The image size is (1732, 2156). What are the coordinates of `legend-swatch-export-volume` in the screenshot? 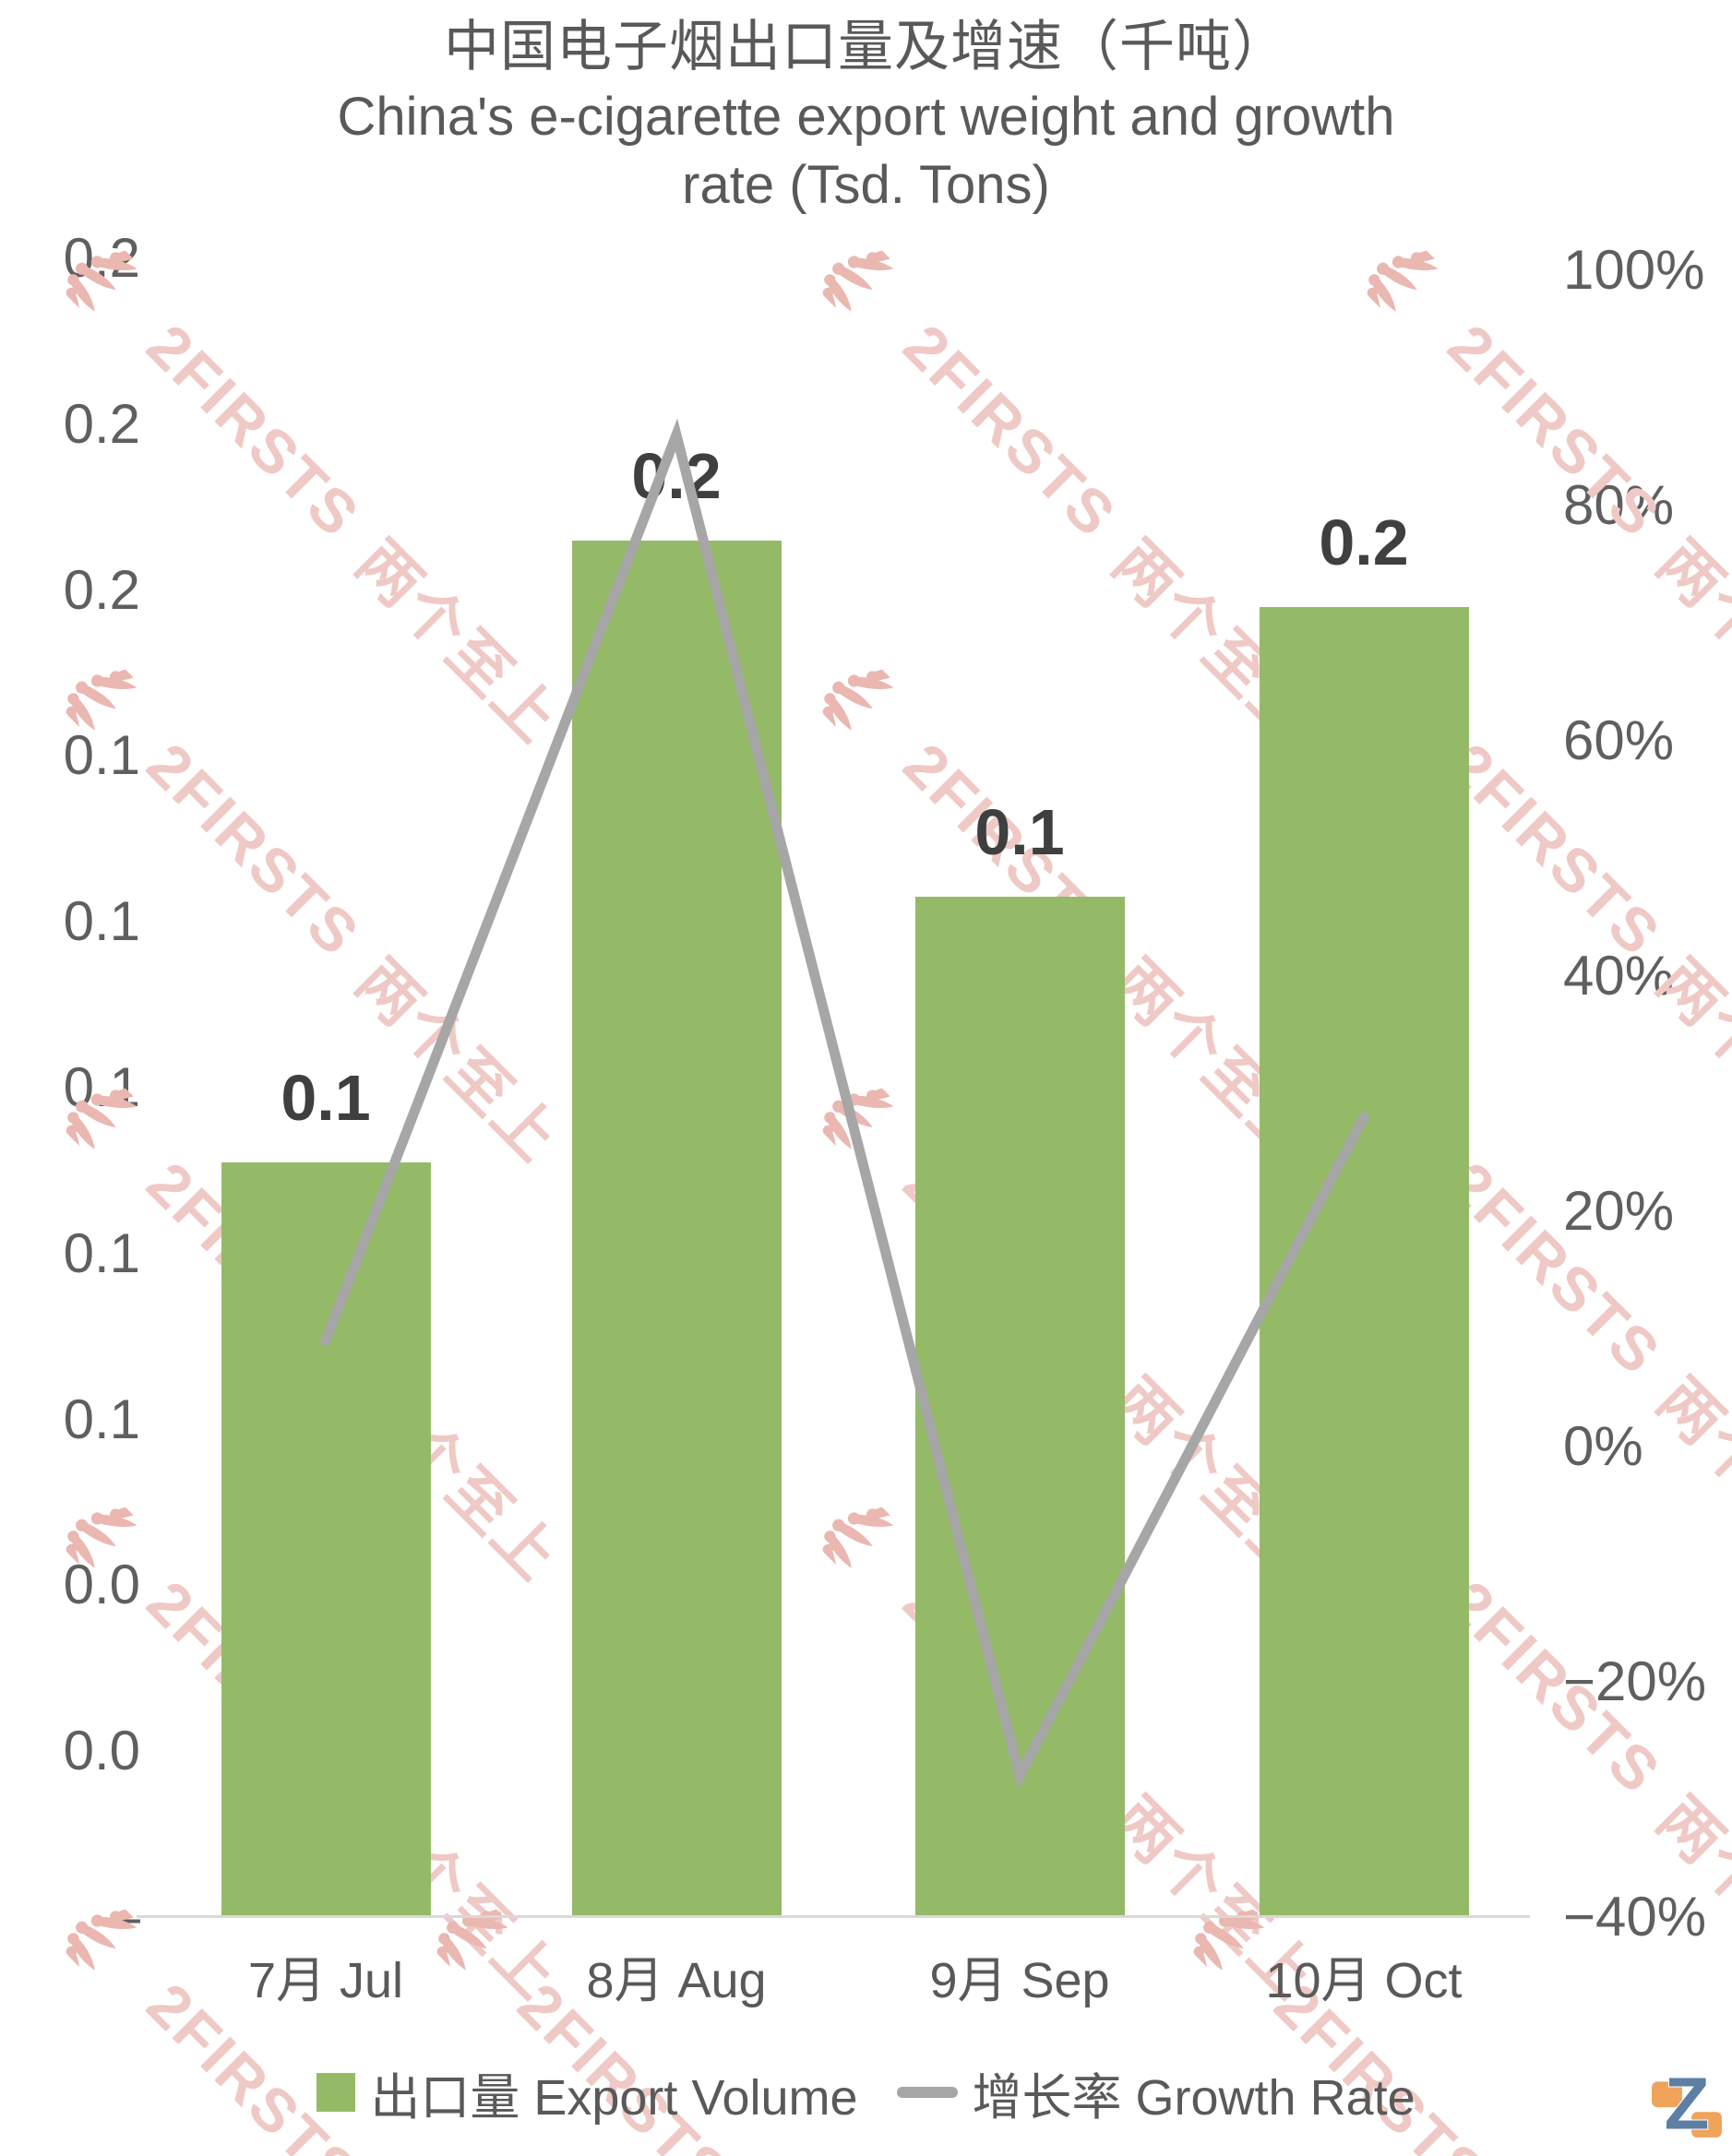 It's located at (336, 2092).